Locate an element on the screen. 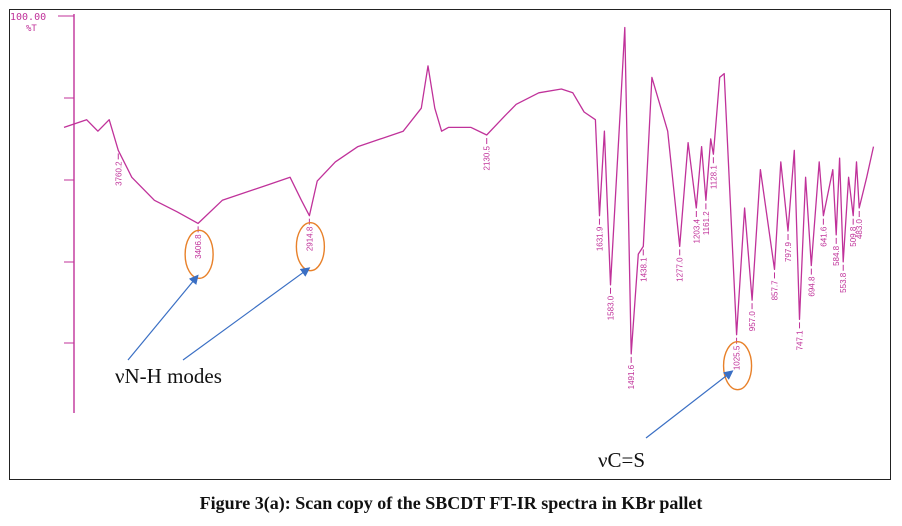 This screenshot has height=526, width=902. annotation-nh-modes: νN-H modes is located at coordinates (168, 376).